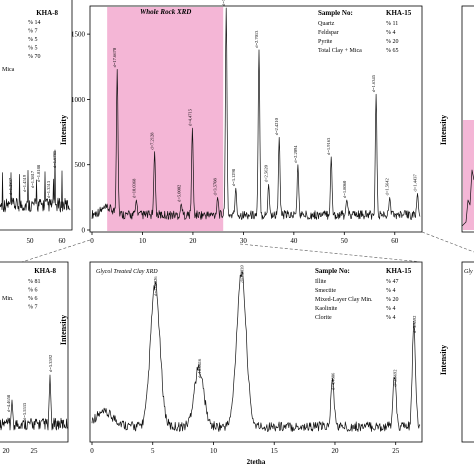  What do you see at coordinates (31, 241) in the screenshot?
I see `x-tick-label: 50` at bounding box center [31, 241].